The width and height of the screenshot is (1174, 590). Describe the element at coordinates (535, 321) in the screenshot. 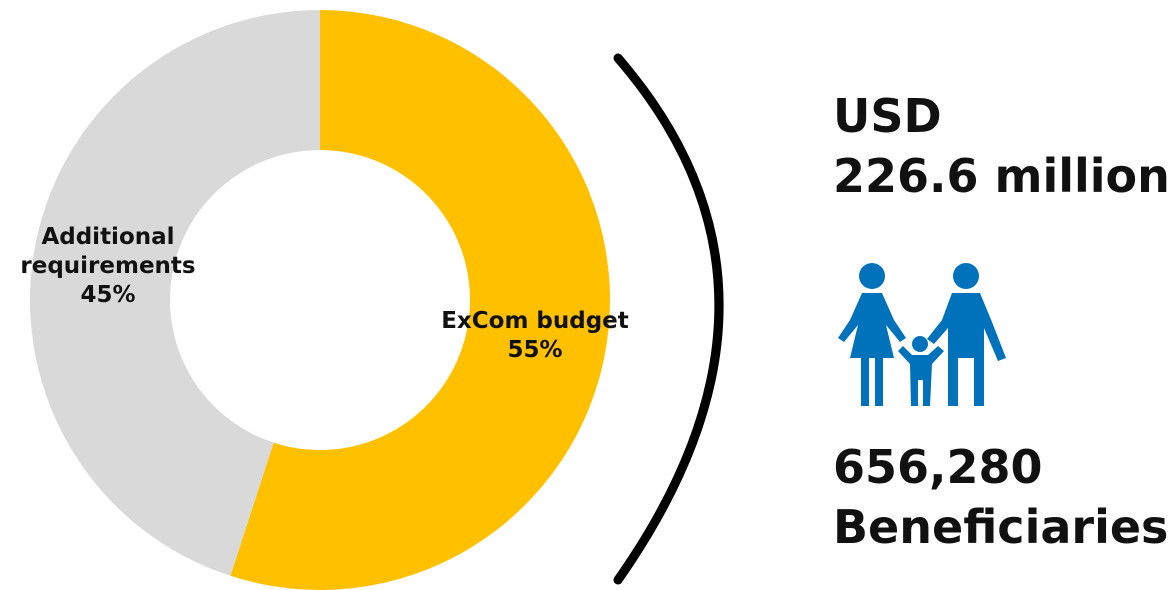

I see `slice-name-label: ExCom budget` at that location.